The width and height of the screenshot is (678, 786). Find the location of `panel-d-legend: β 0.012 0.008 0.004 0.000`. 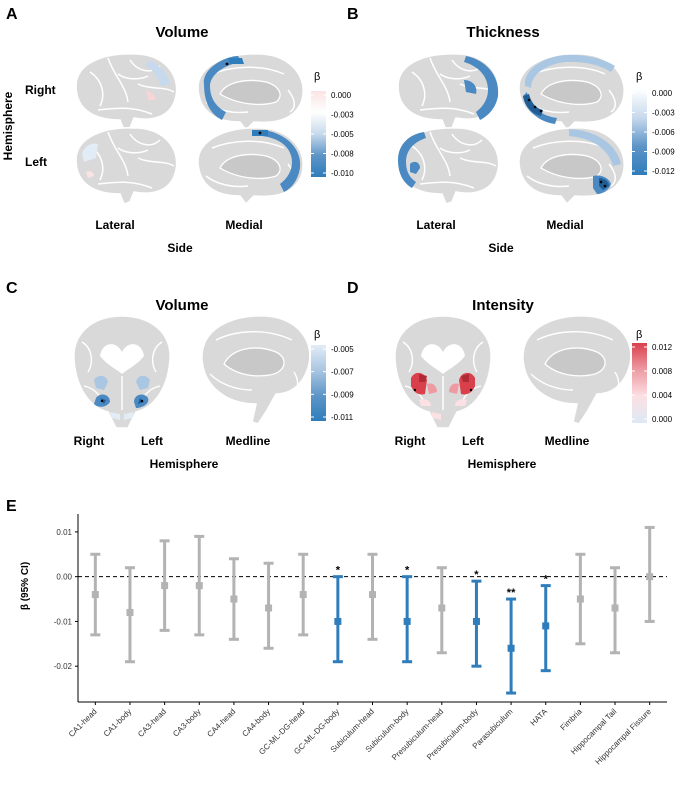

panel-d-legend: β 0.012 0.008 0.004 0.000 is located at coordinates (652, 376).